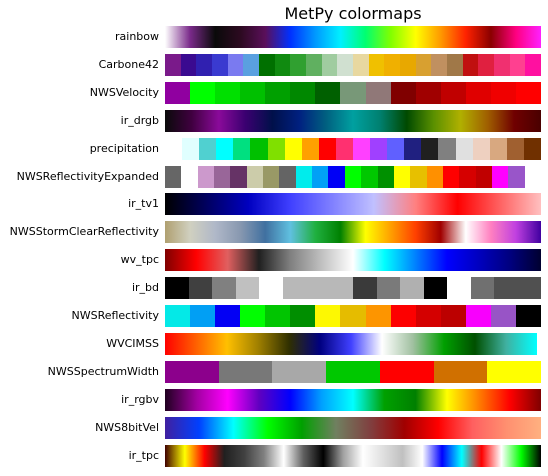 The image size is (548, 476). What do you see at coordinates (145, 288) in the screenshot?
I see `colormap-label: ir_bd` at bounding box center [145, 288].